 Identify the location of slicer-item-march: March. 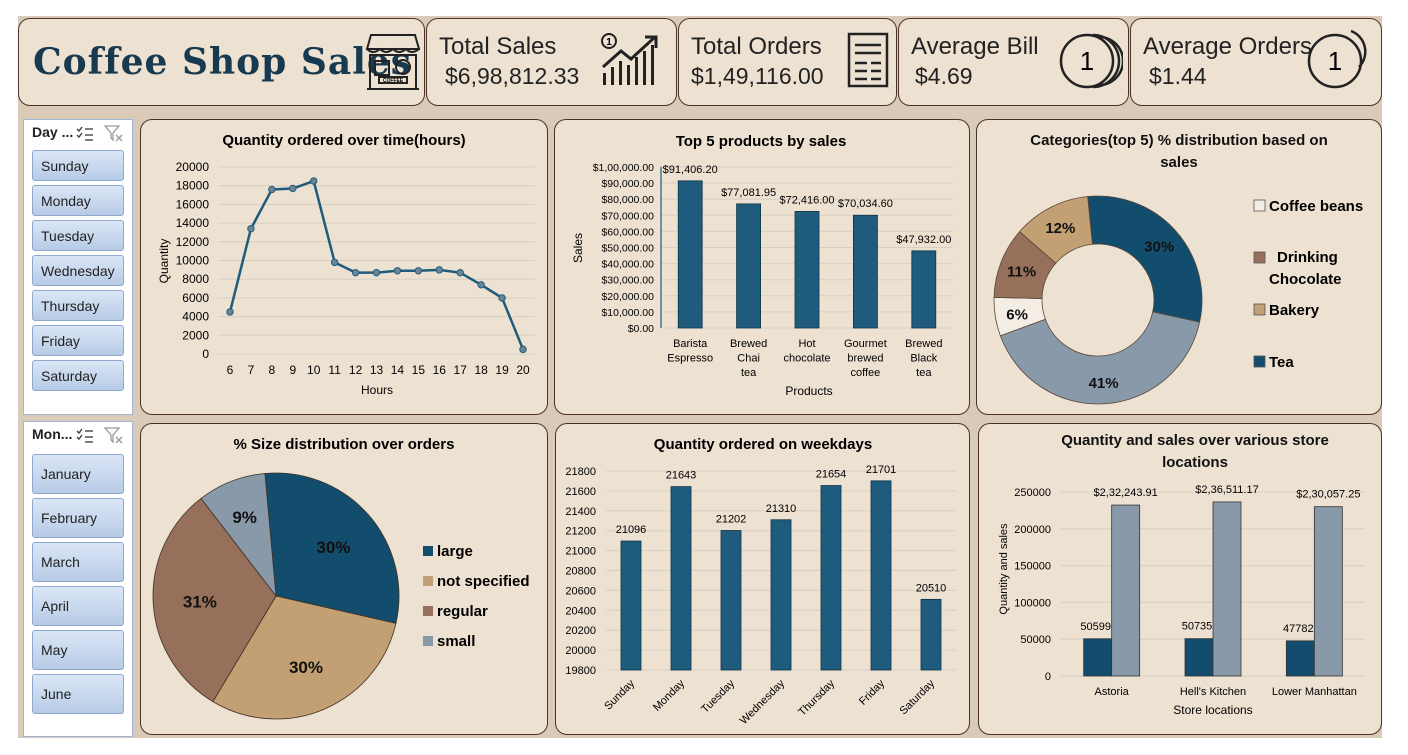
(78, 562).